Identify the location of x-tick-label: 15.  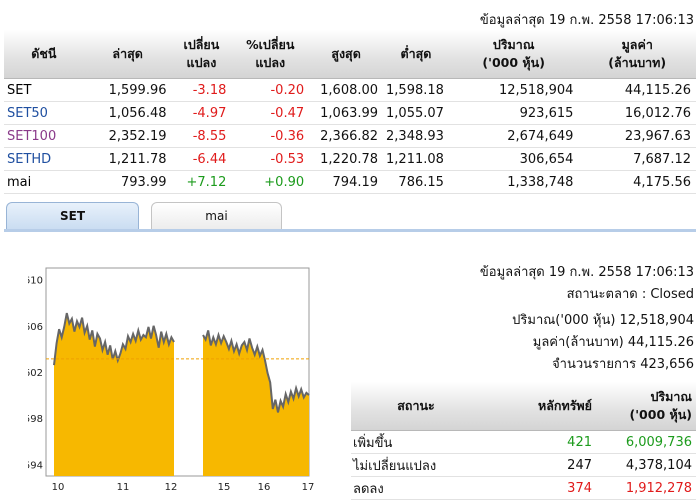
(224, 487).